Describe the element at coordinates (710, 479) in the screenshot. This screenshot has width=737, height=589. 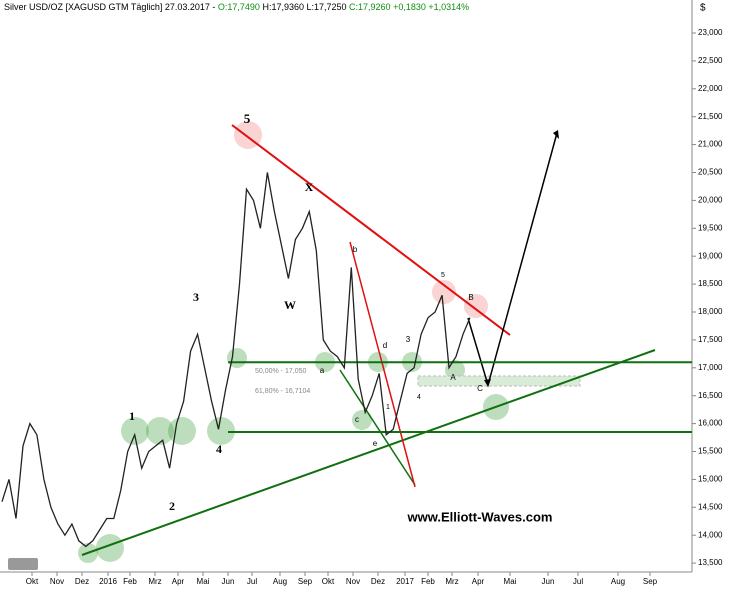
I see `y-tick-label: 15,000` at that location.